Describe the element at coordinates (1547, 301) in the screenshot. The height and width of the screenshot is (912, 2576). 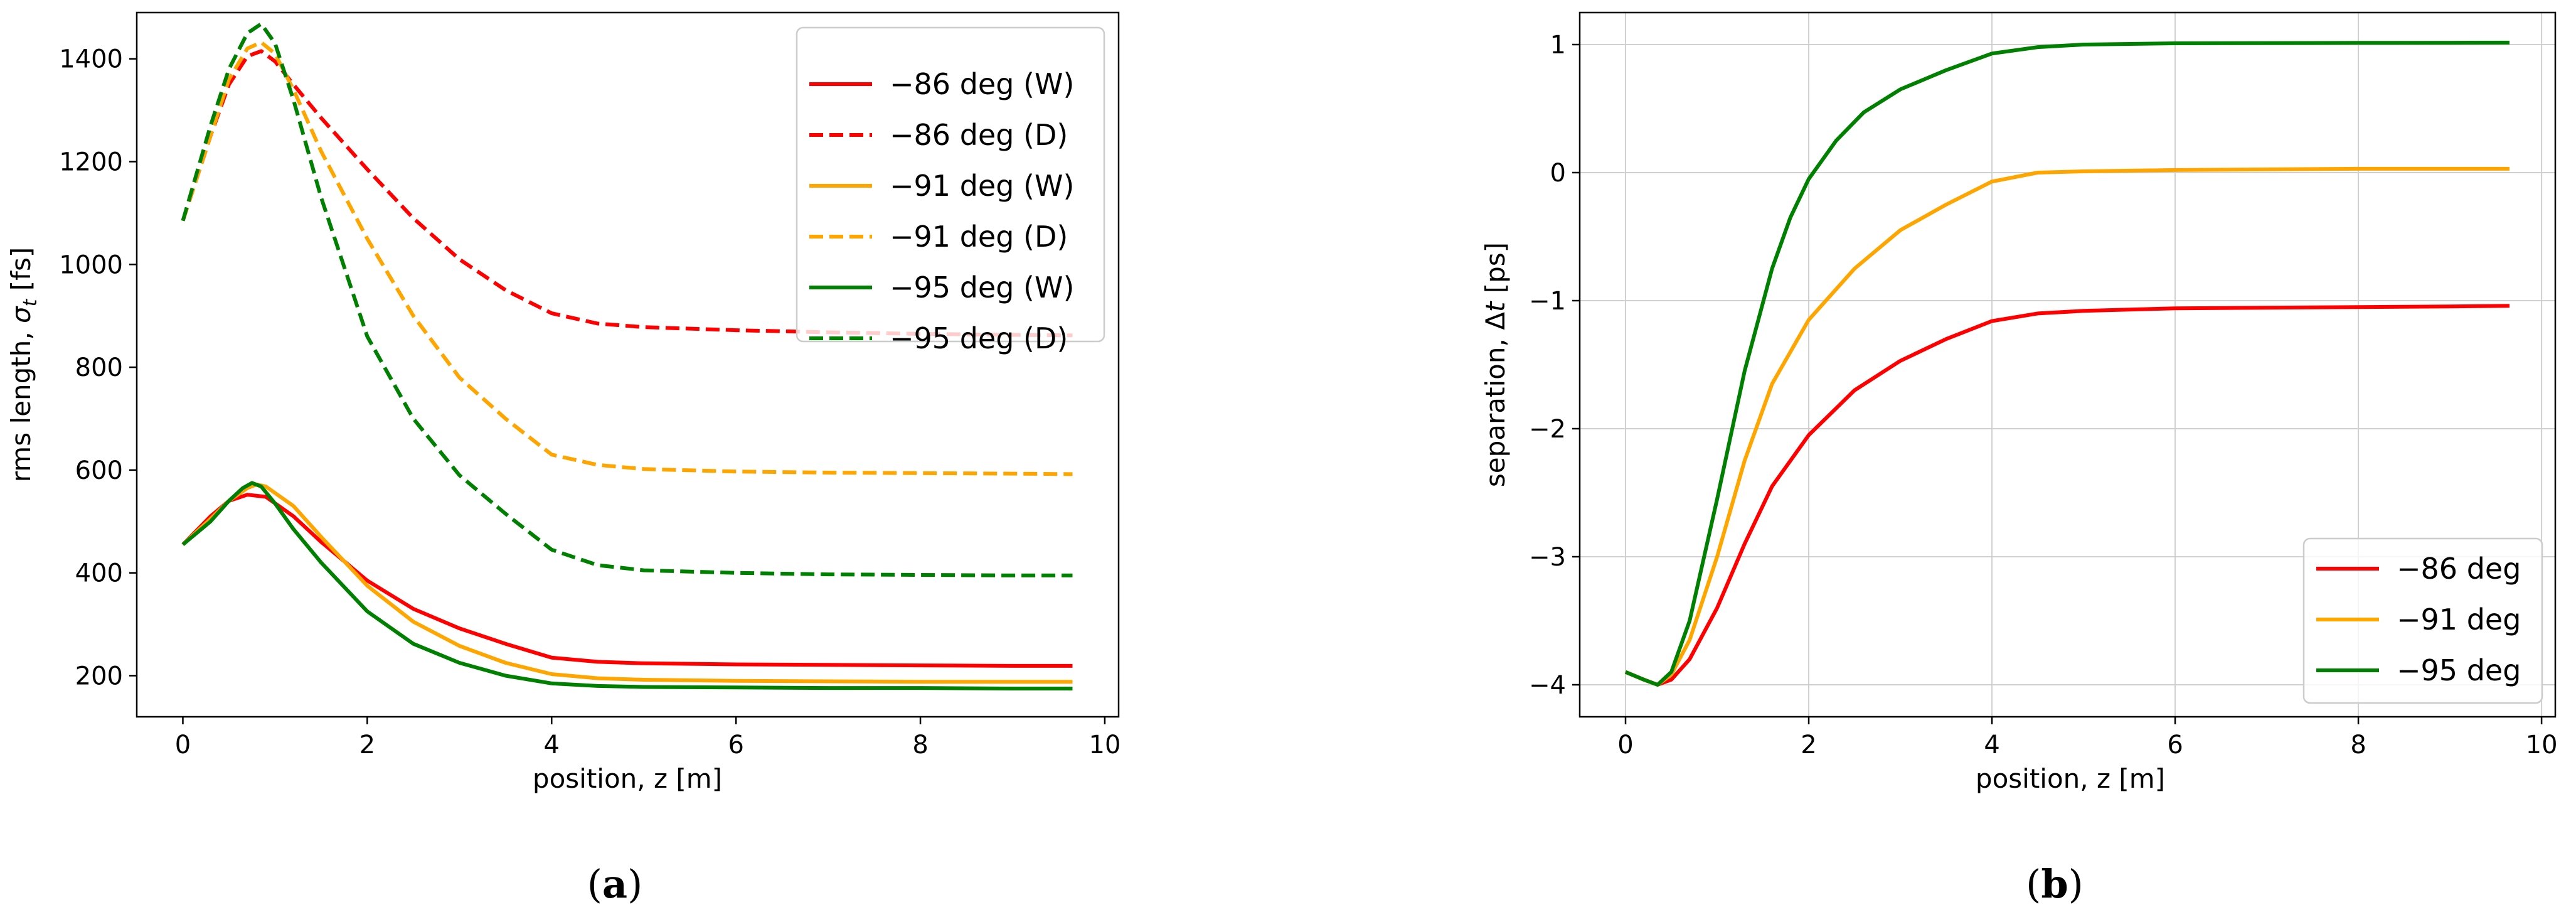
I see `y-tick-label: −1` at that location.